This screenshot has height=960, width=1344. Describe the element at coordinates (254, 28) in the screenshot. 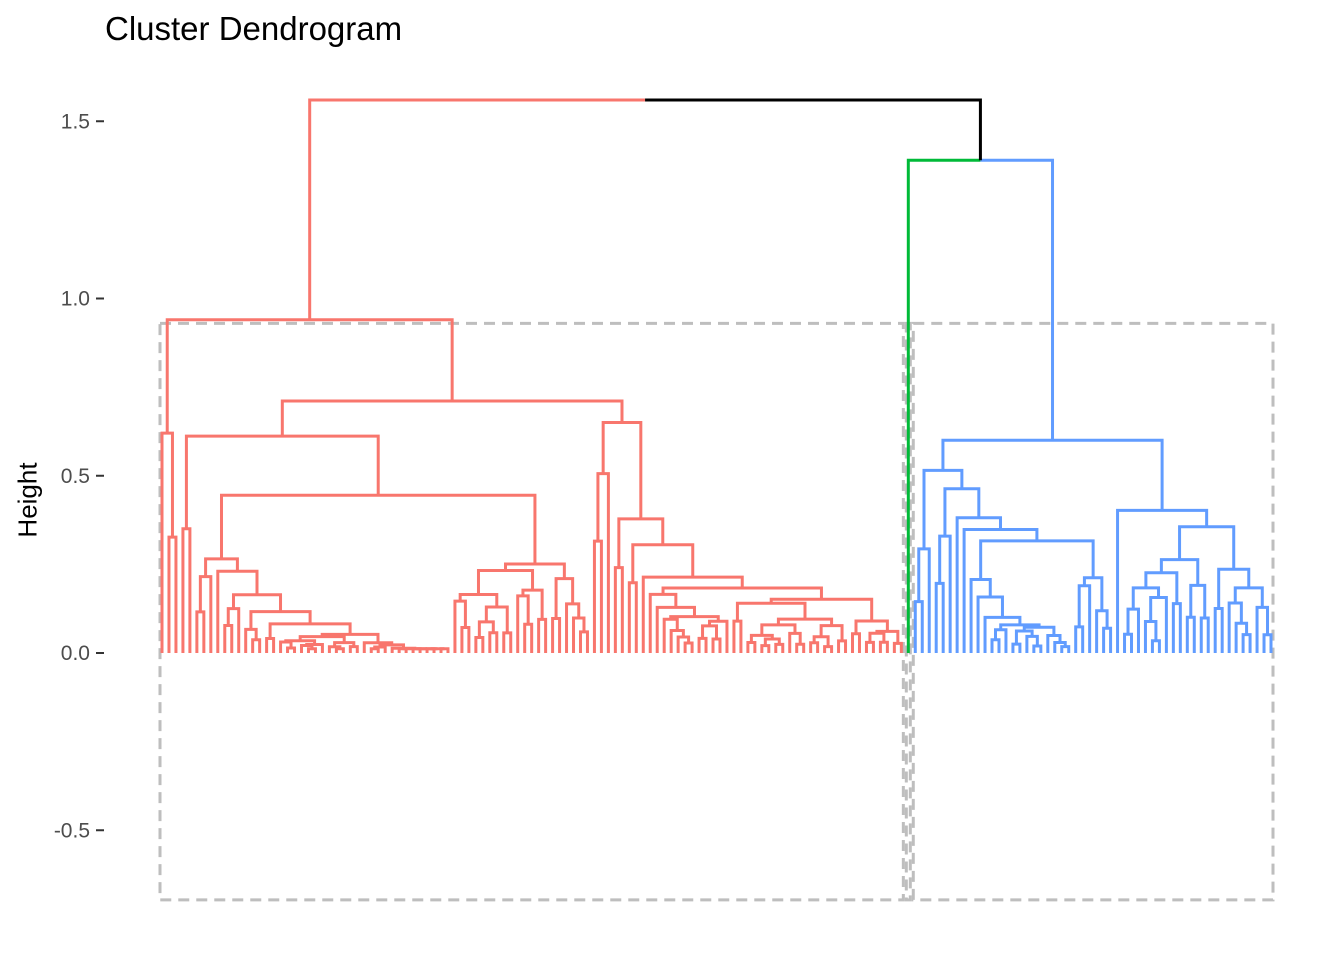

I see `chart-title: Cluster Dendrogram` at that location.